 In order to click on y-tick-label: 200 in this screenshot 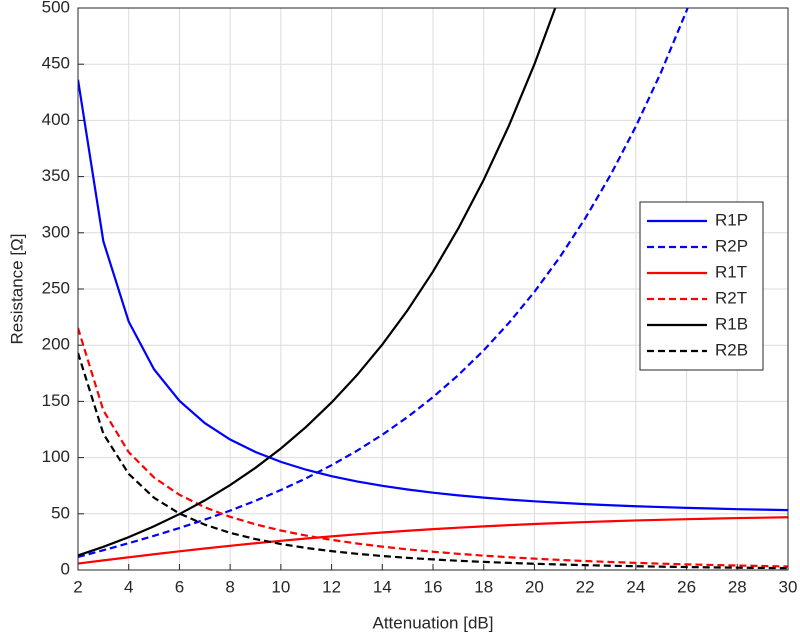, I will do `click(56, 344)`.